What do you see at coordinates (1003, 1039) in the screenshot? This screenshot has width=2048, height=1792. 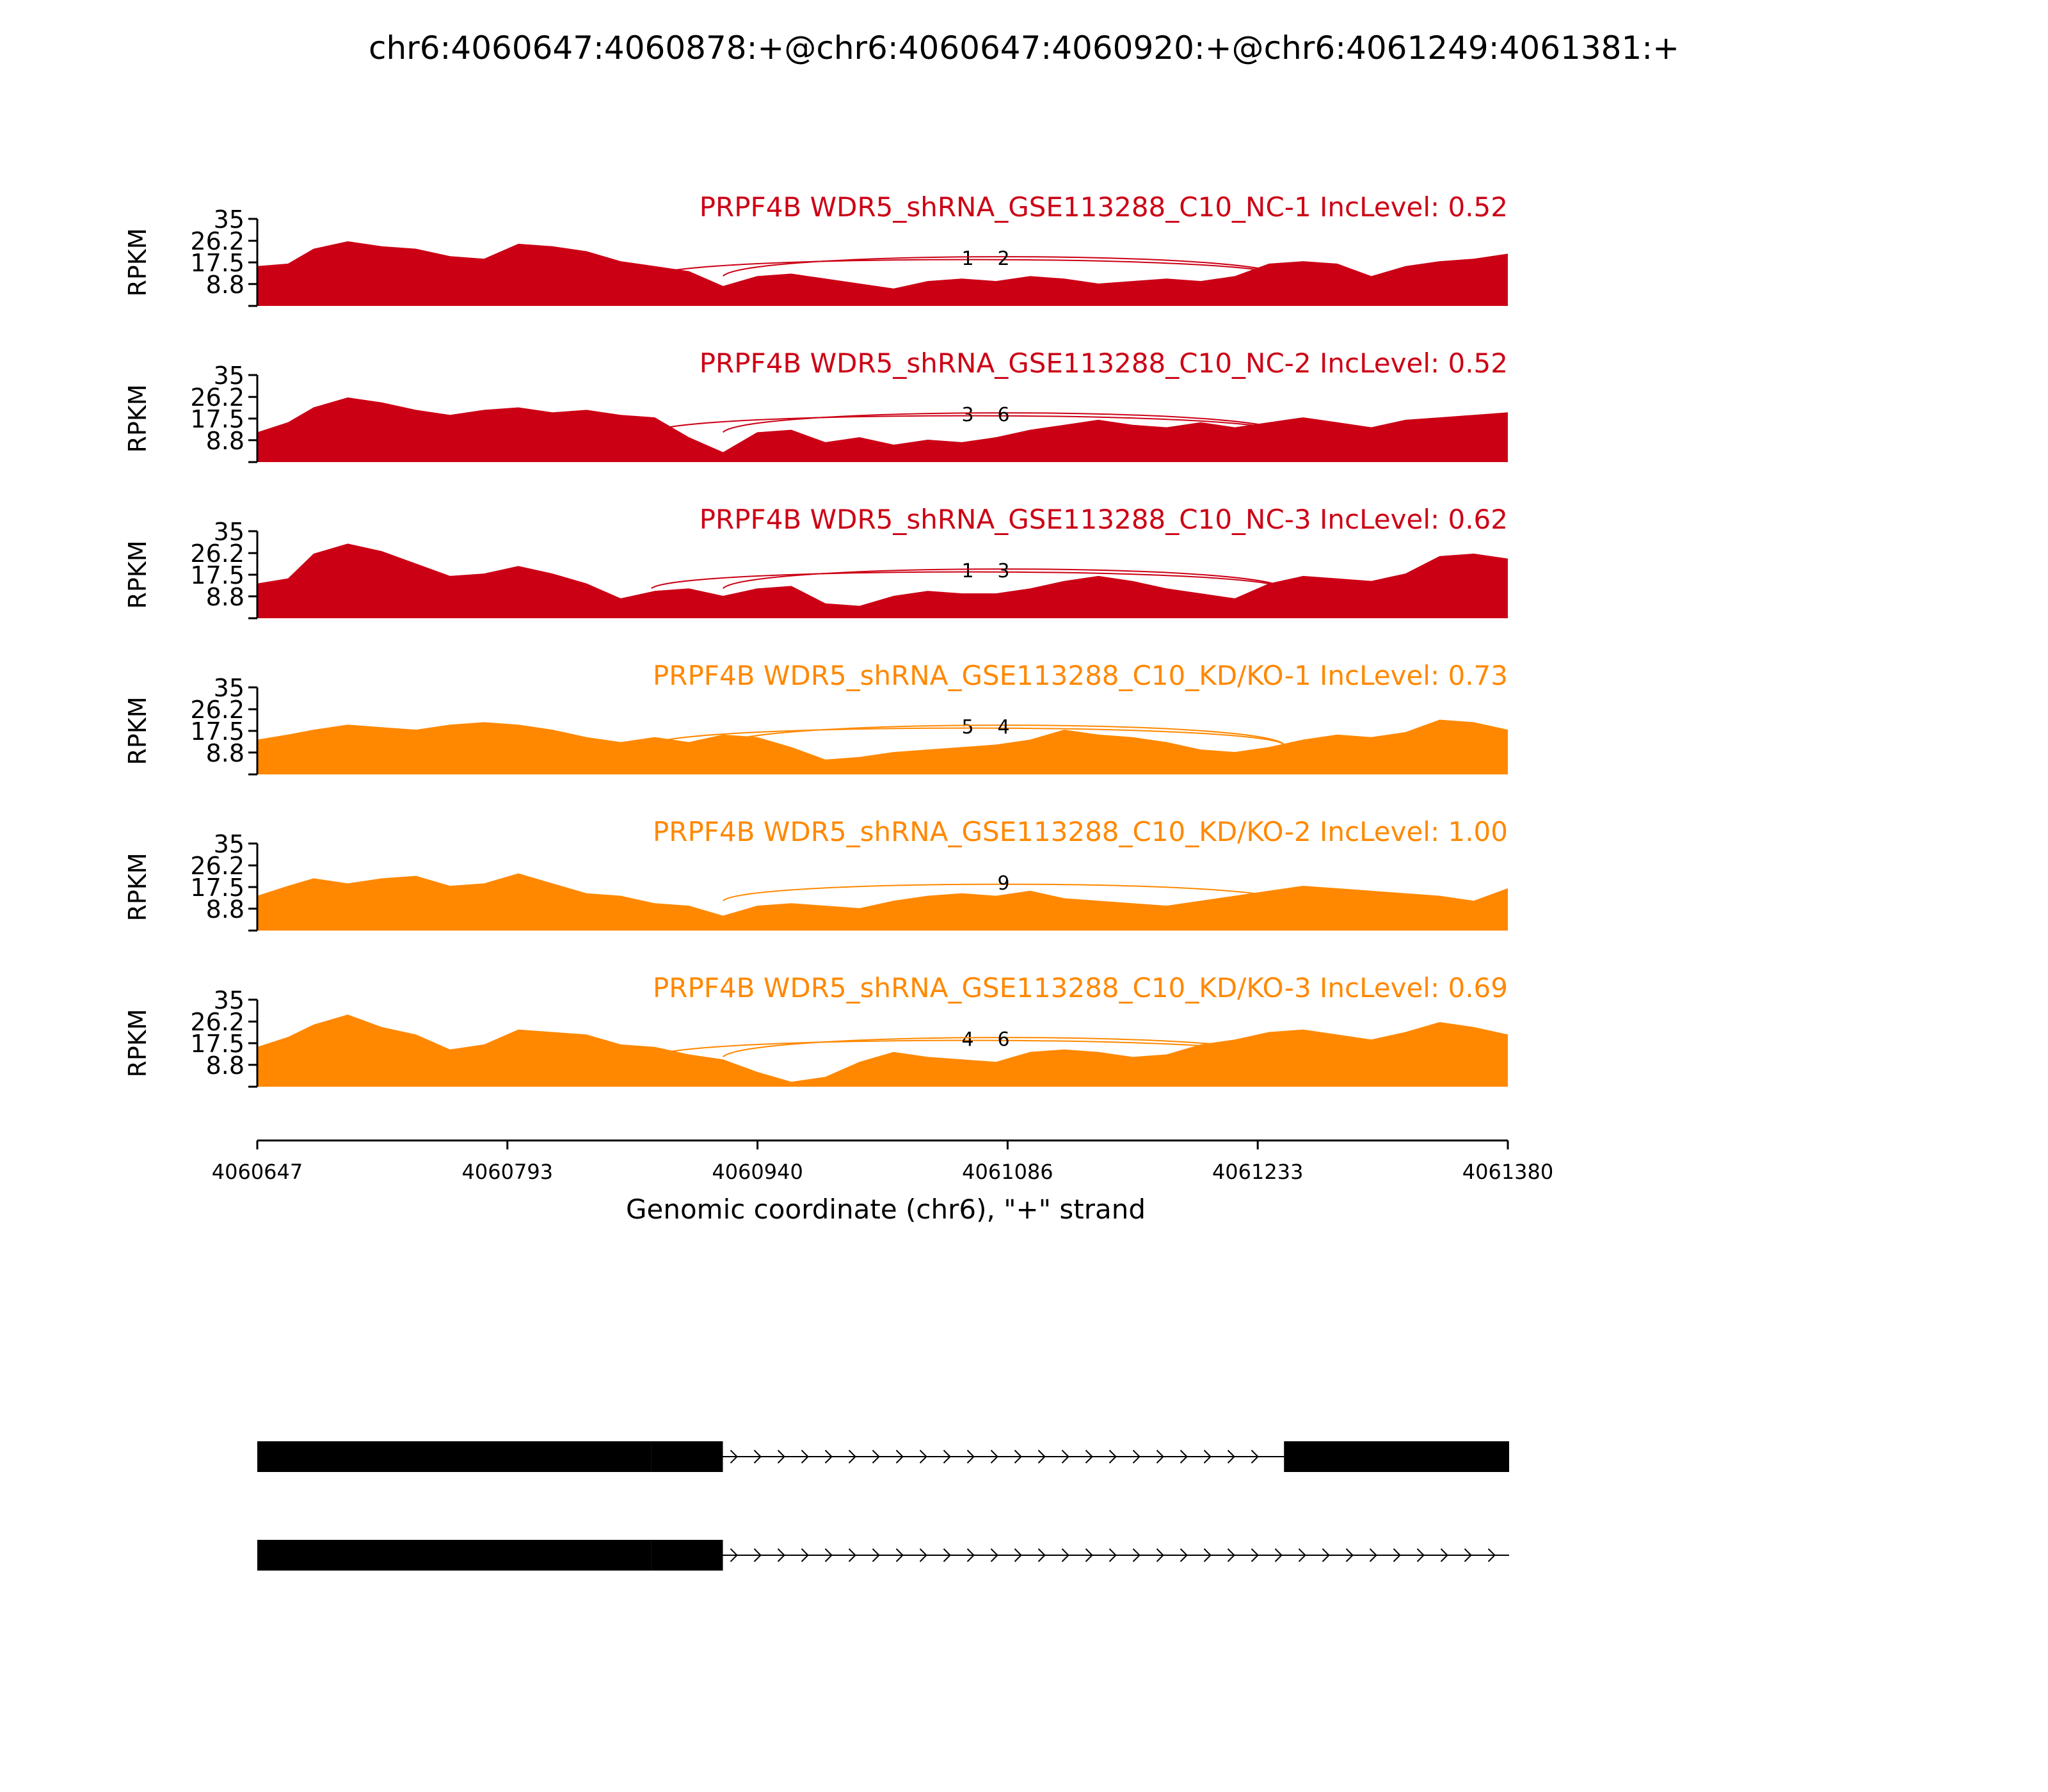 I see `junction-count-label: 6` at bounding box center [1003, 1039].